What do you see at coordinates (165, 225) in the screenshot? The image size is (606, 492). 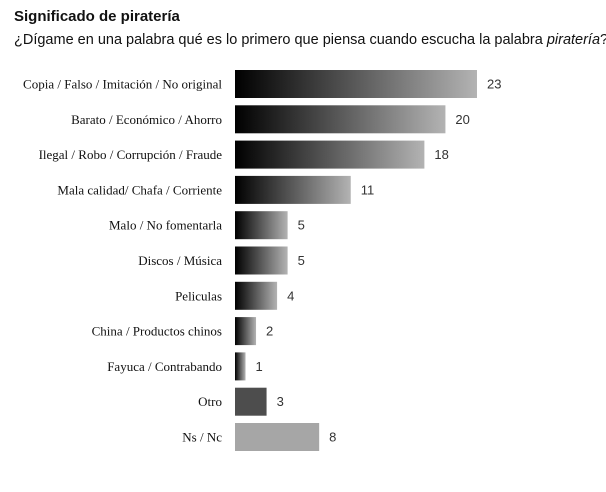 I see `category-label-malo-no-fomentarla: Malo / No fomentarla` at bounding box center [165, 225].